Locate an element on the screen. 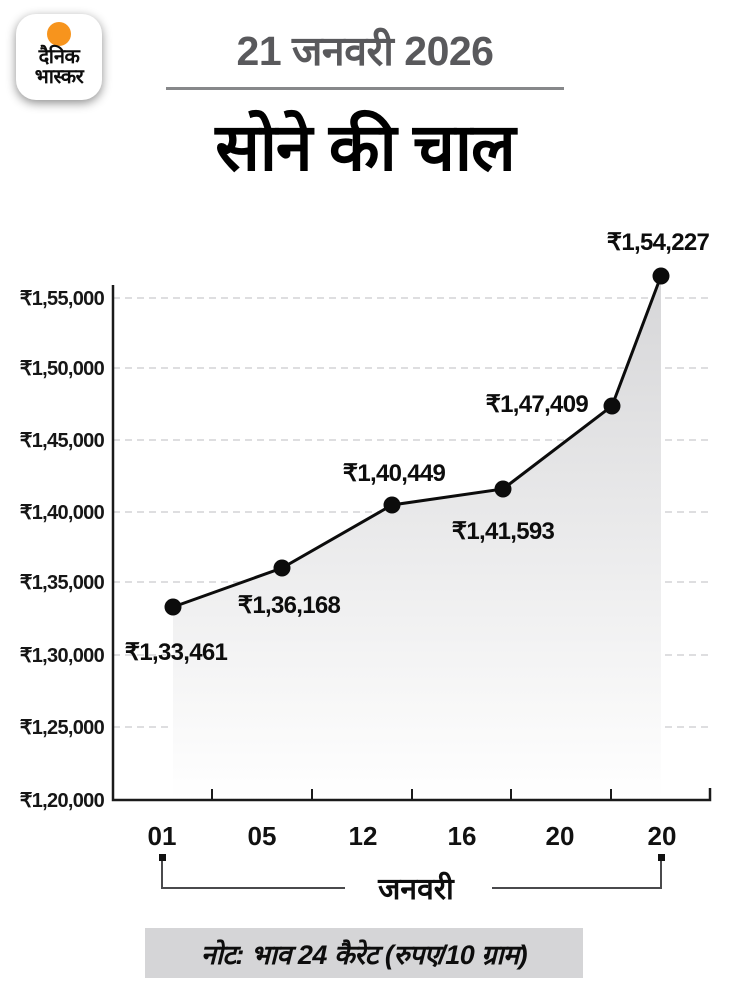  x-axis-label: 05 is located at coordinates (262, 836).